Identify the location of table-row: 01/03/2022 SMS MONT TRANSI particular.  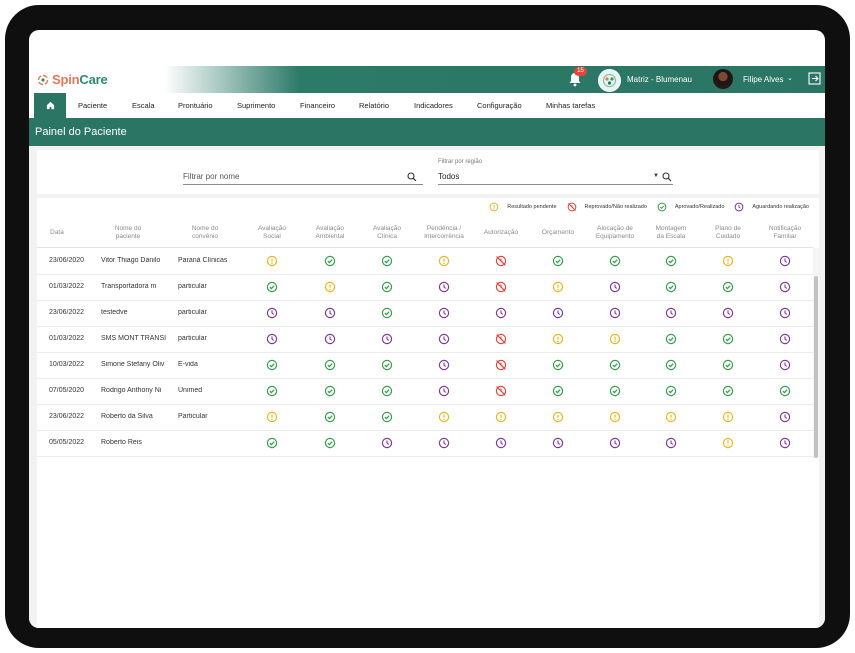
(425, 339).